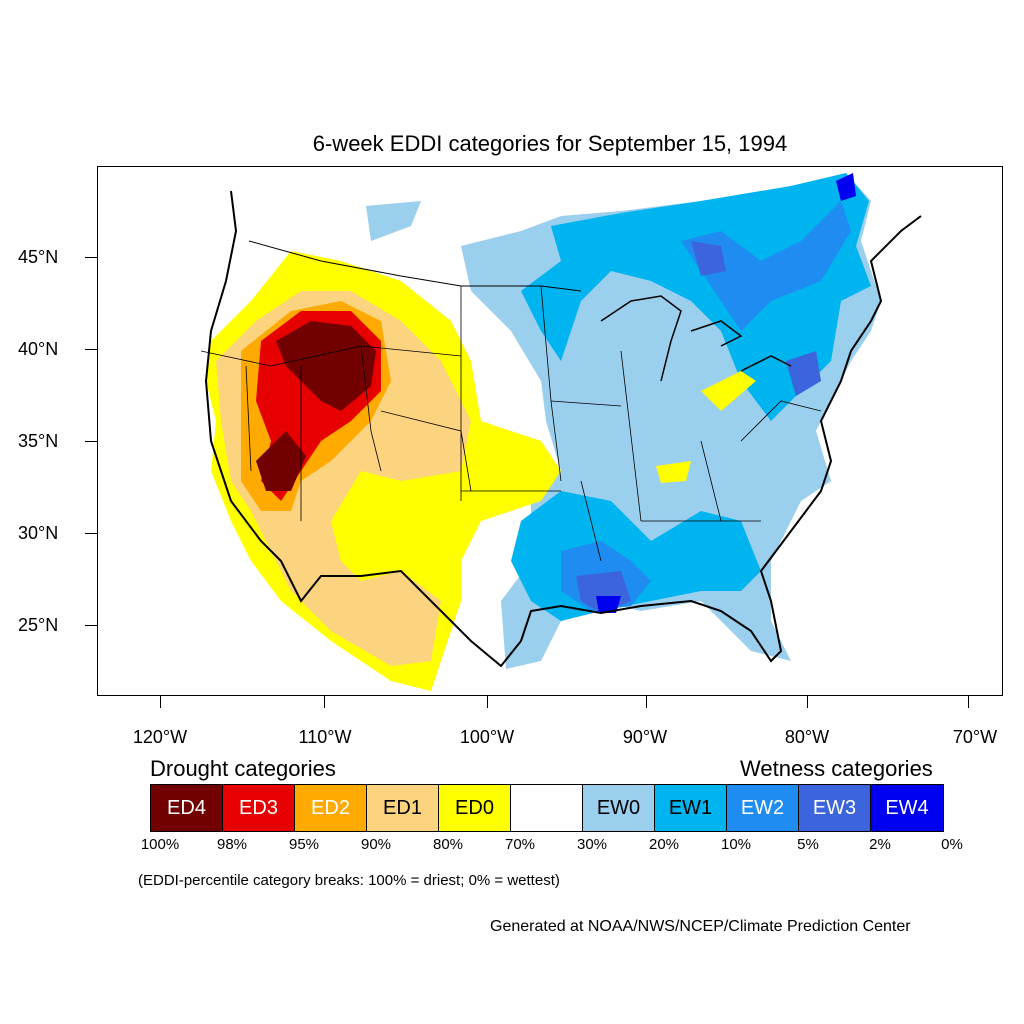  What do you see at coordinates (38, 441) in the screenshot?
I see `lat-label-35n: 35°N` at bounding box center [38, 441].